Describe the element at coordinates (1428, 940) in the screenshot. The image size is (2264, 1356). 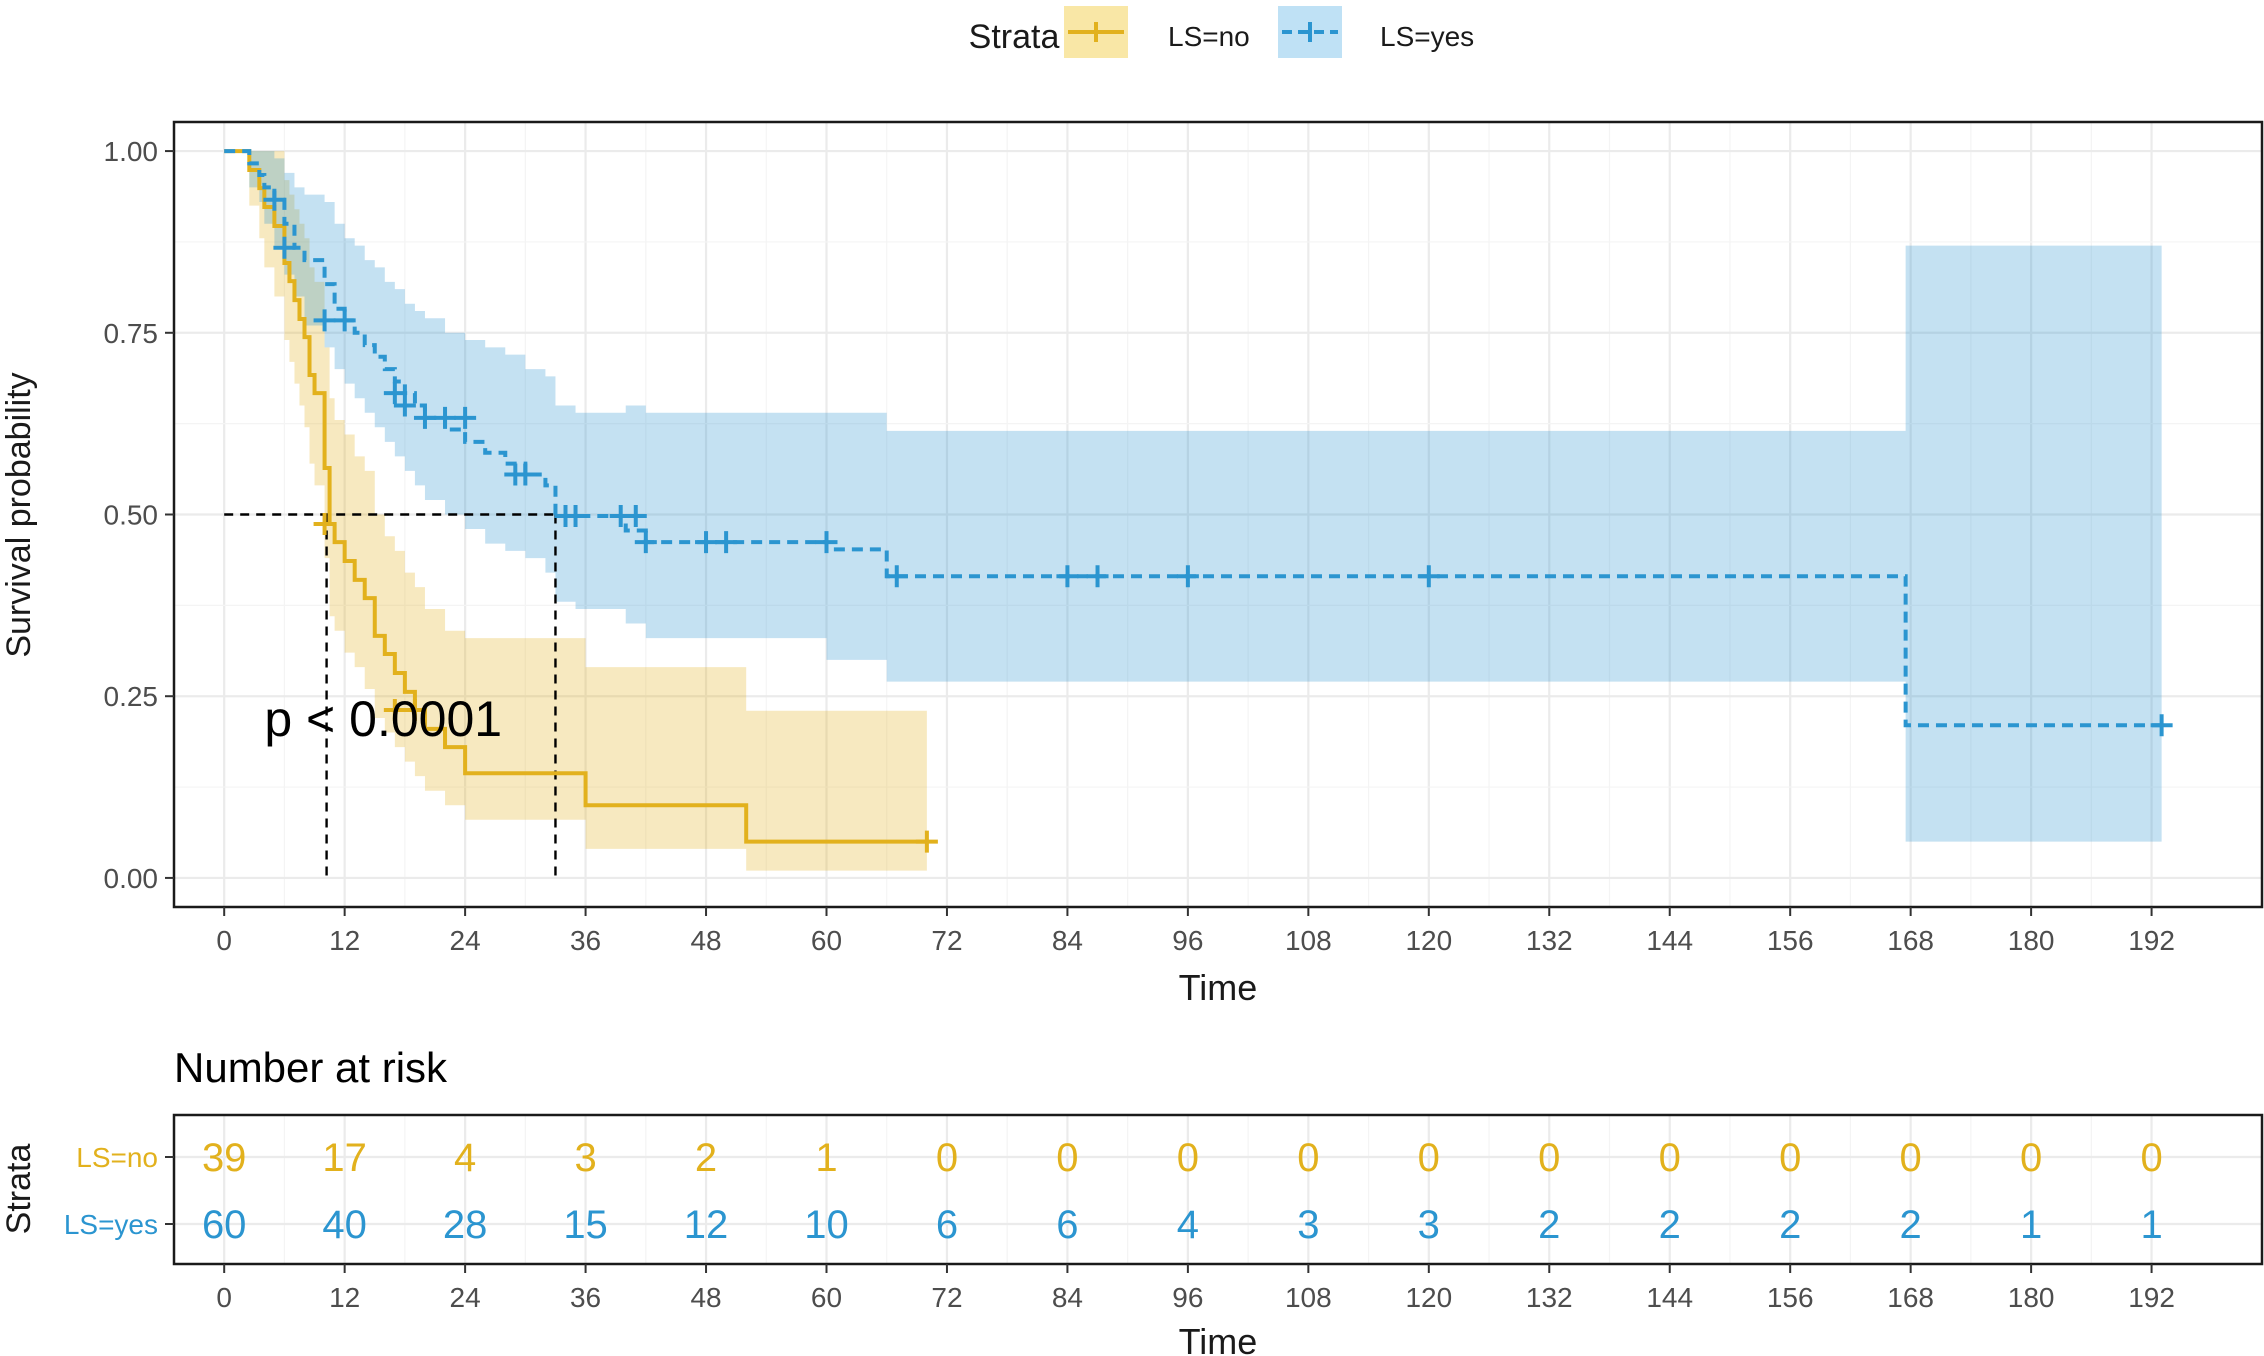
I see `x-tick-label: 120` at that location.